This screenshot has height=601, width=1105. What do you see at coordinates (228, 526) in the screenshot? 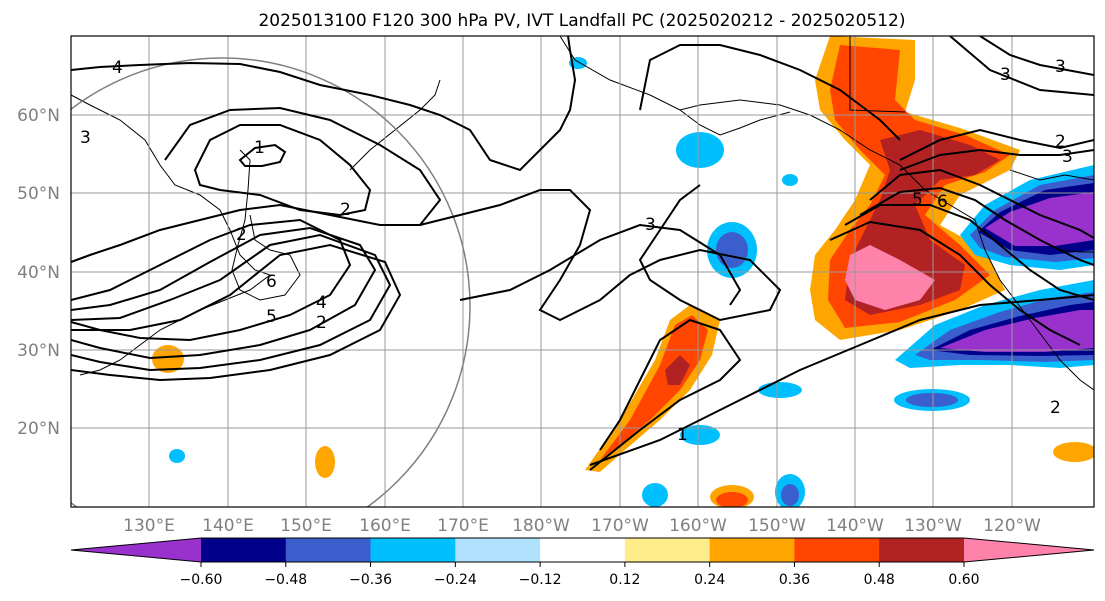
I see `lon-label-140e: 140°E` at bounding box center [228, 526].